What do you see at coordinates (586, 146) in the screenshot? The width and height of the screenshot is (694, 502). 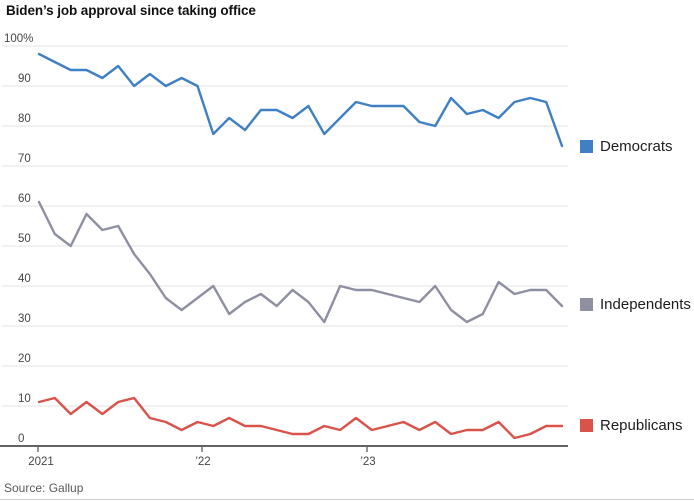 I see `democrats-swatch-icon` at bounding box center [586, 146].